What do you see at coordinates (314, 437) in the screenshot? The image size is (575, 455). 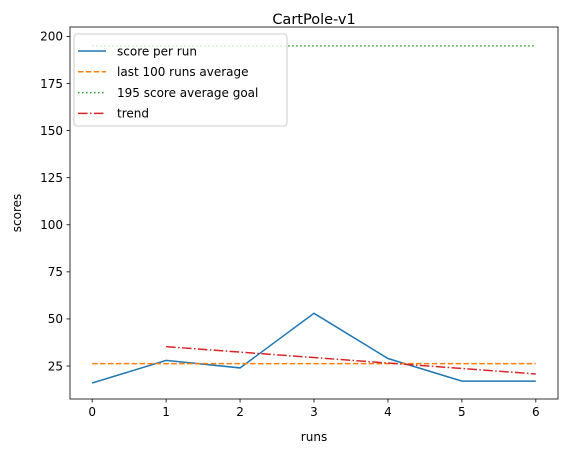 I see `x-axis-label: runs` at bounding box center [314, 437].